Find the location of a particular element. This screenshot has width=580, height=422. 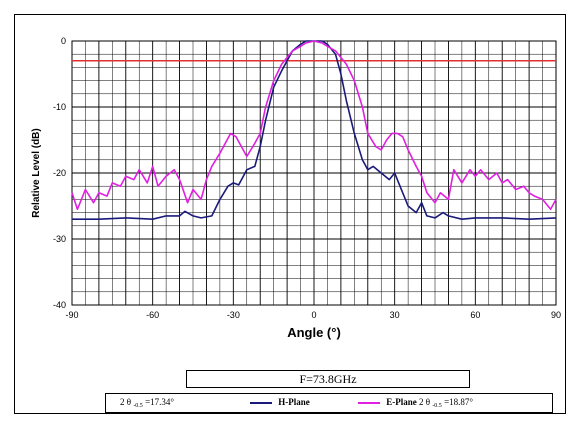

e-theta-subscript: -0.5 is located at coordinates (437, 406).